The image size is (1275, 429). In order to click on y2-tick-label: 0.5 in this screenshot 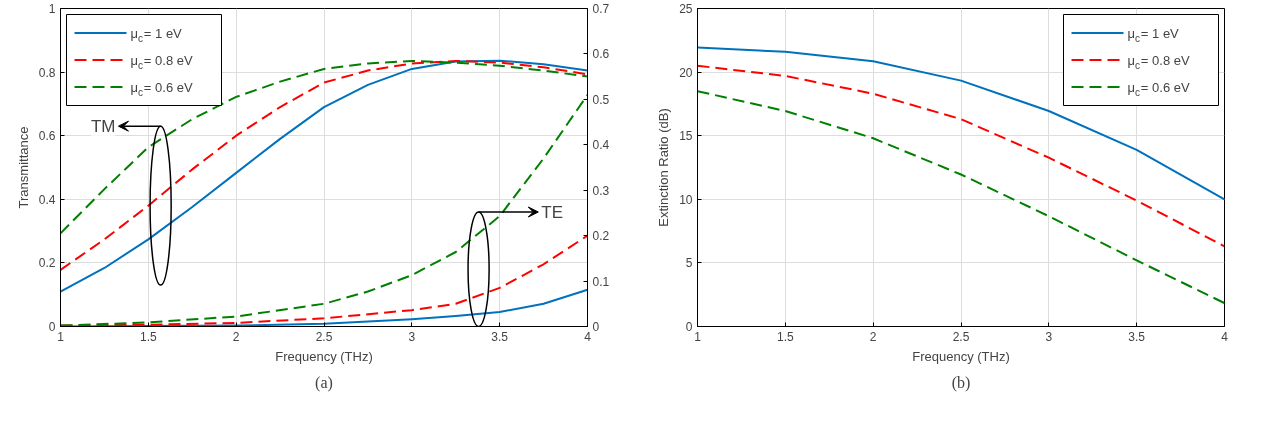, I will do `click(601, 99)`.